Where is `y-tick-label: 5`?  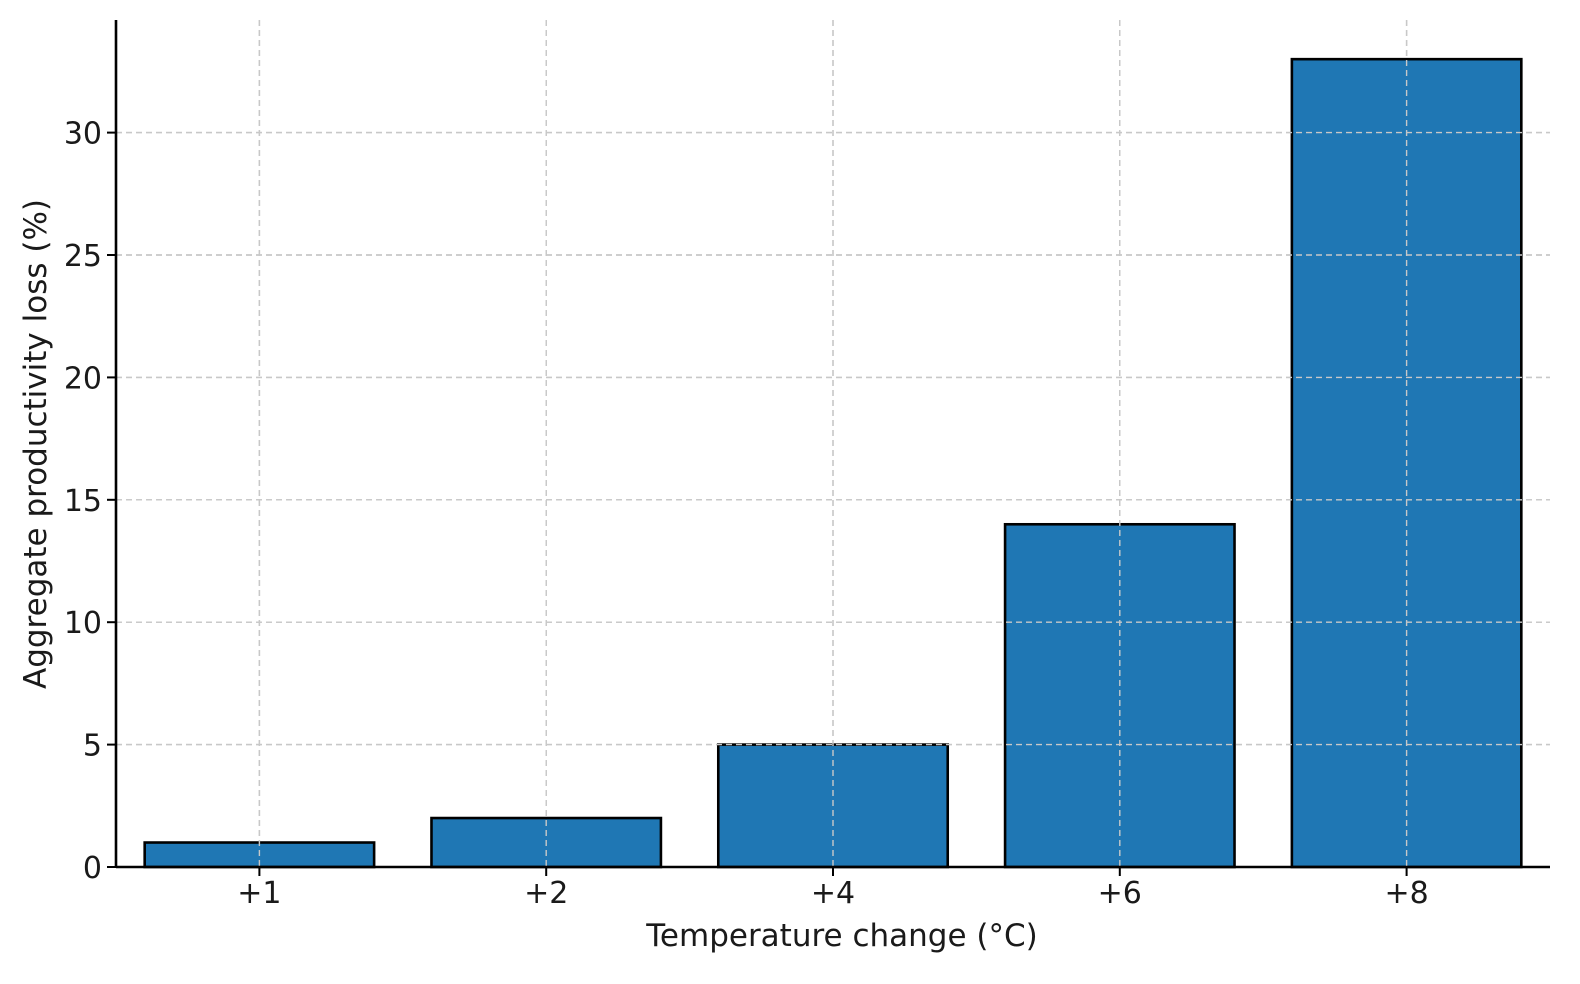
y-tick-label: 5 is located at coordinates (92, 746).